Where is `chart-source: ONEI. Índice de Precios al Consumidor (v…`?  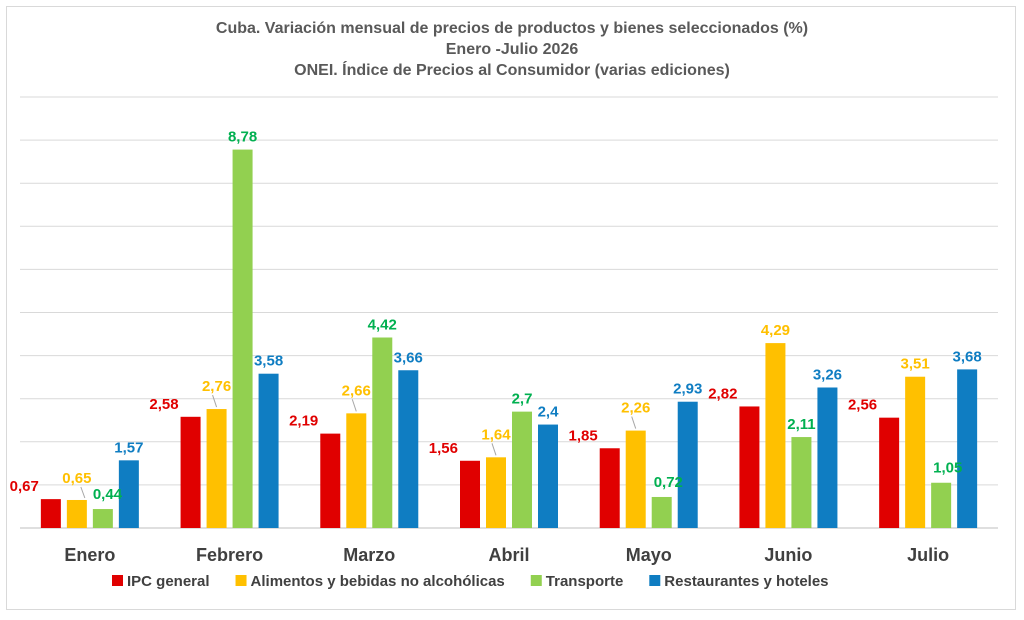
chart-source: ONEI. Índice de Precios al Consumidor (v… is located at coordinates (512, 70).